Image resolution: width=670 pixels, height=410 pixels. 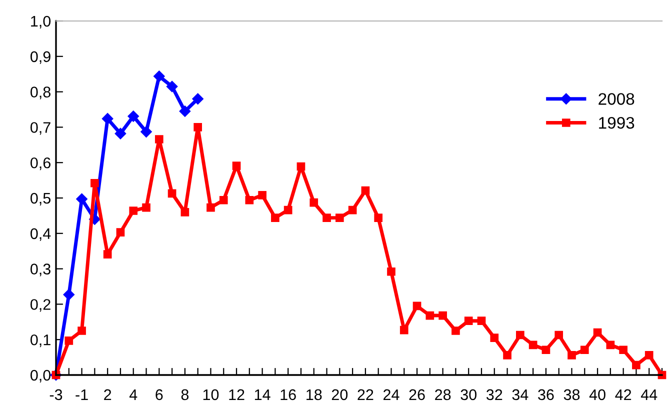 What do you see at coordinates (616, 99) in the screenshot?
I see `legend-label: 2008` at bounding box center [616, 99].